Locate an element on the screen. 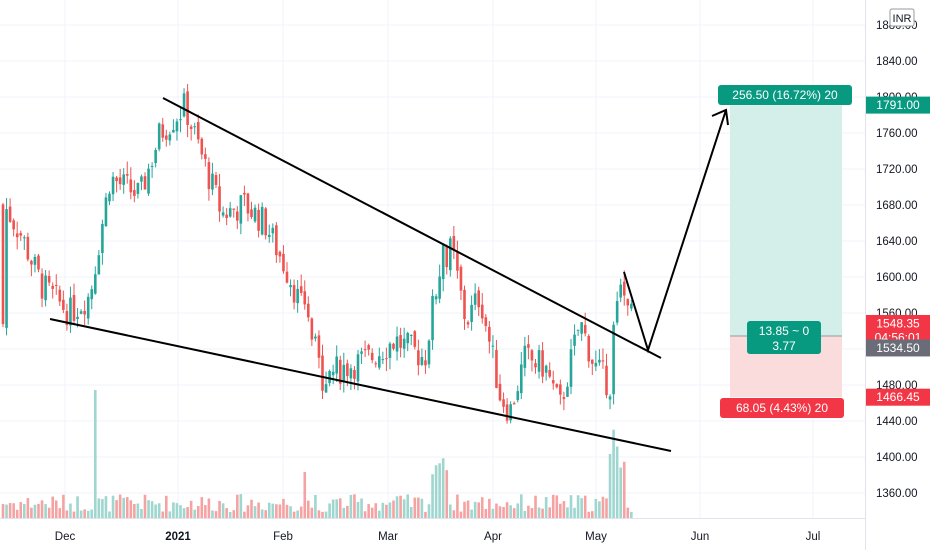 The image size is (932, 550). stop-price-badge-box is located at coordinates (898, 397).